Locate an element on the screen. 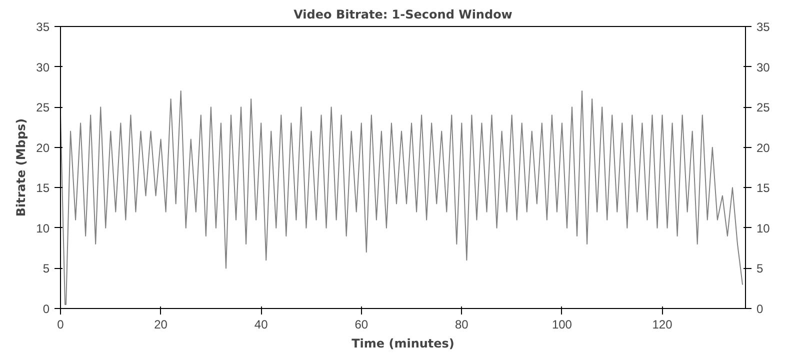  y2-tick-label: 20 is located at coordinates (763, 147).